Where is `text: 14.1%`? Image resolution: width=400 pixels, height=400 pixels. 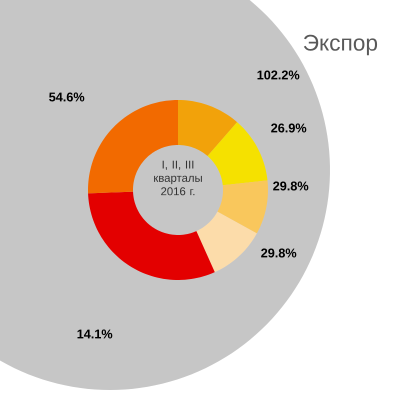
text: 14.1% is located at coordinates (95, 334).